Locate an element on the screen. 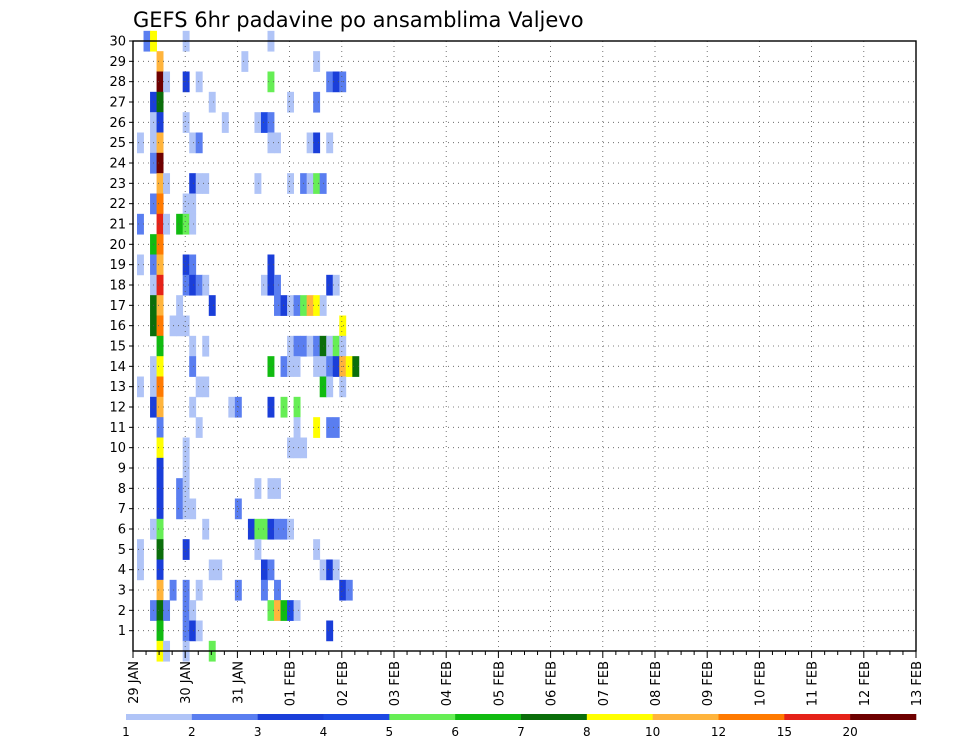  colorbar-label: 8 is located at coordinates (587, 732).